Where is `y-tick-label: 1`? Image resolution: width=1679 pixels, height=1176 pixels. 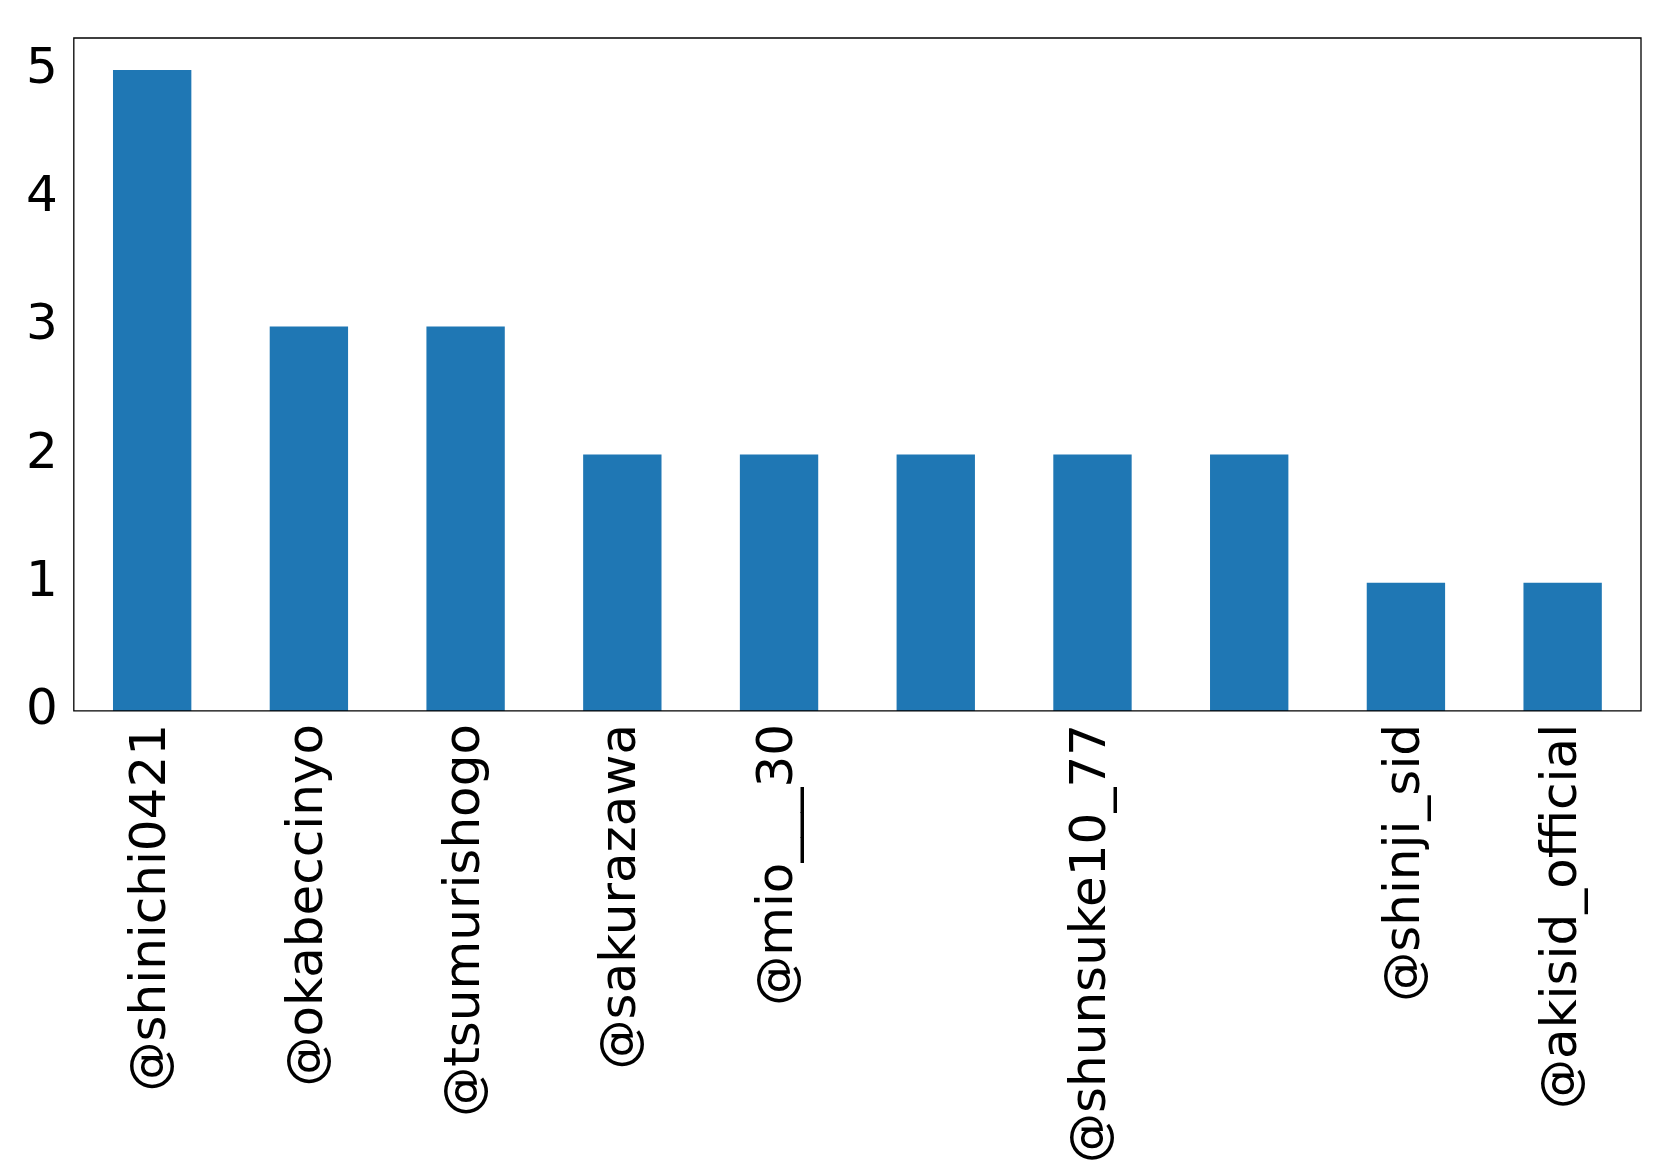
y-tick-label: 1 is located at coordinates (42, 578).